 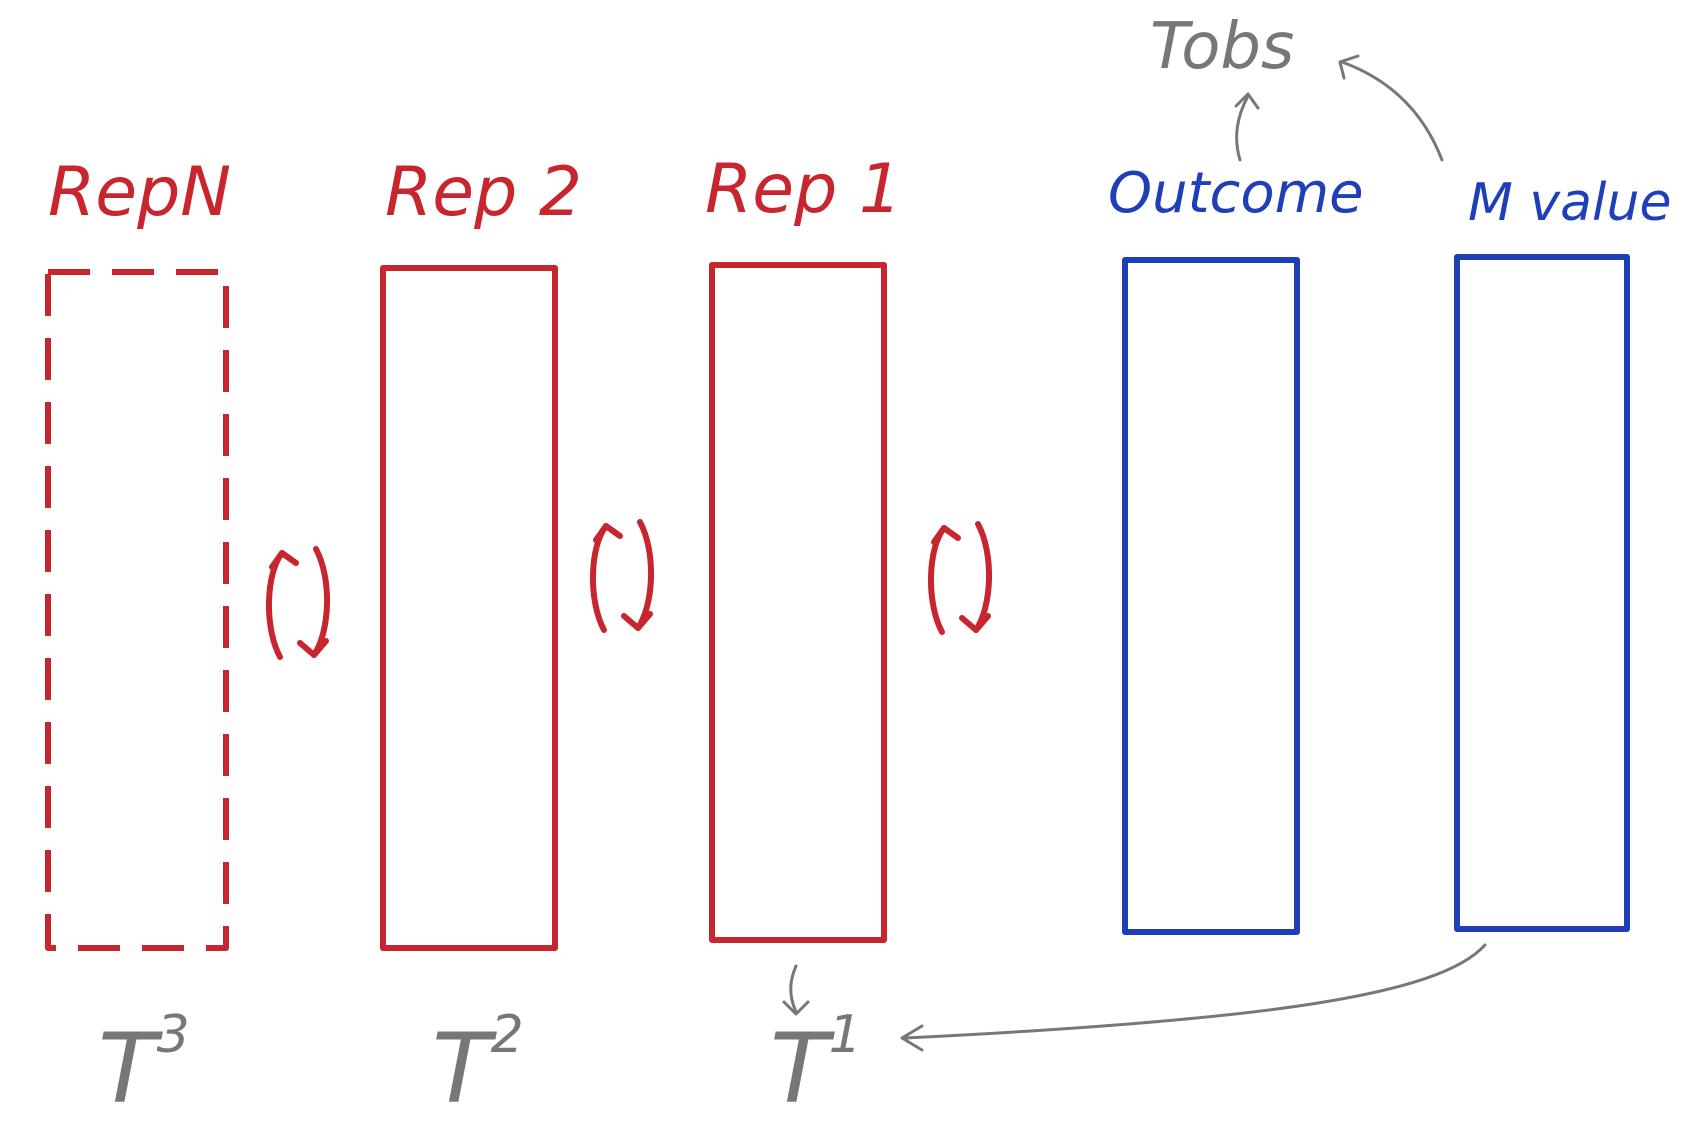 What do you see at coordinates (845, 1035) in the screenshot?
I see `stat-t1-sup: 1` at bounding box center [845, 1035].